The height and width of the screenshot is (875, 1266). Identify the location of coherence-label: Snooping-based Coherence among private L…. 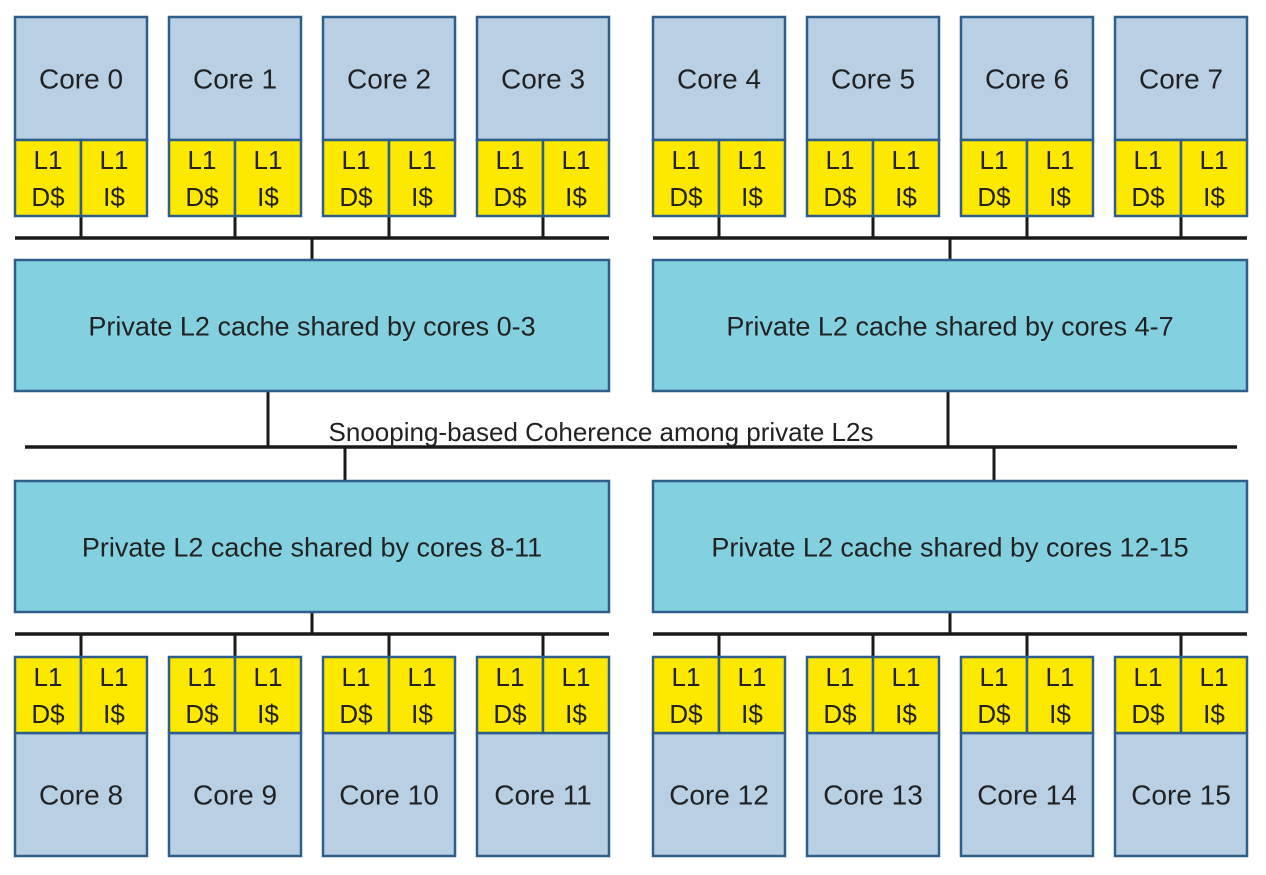
(601, 432).